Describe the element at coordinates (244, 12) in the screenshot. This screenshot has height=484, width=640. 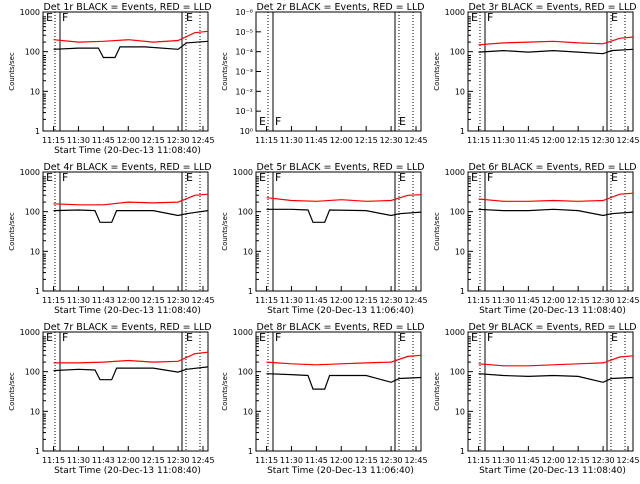
I see `y-tick-label: 10⁻⁶` at that location.